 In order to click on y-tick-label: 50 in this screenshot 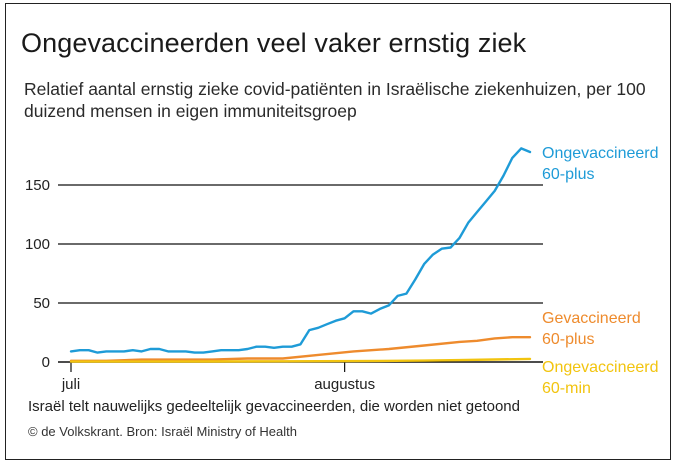, I will do `click(41, 303)`.